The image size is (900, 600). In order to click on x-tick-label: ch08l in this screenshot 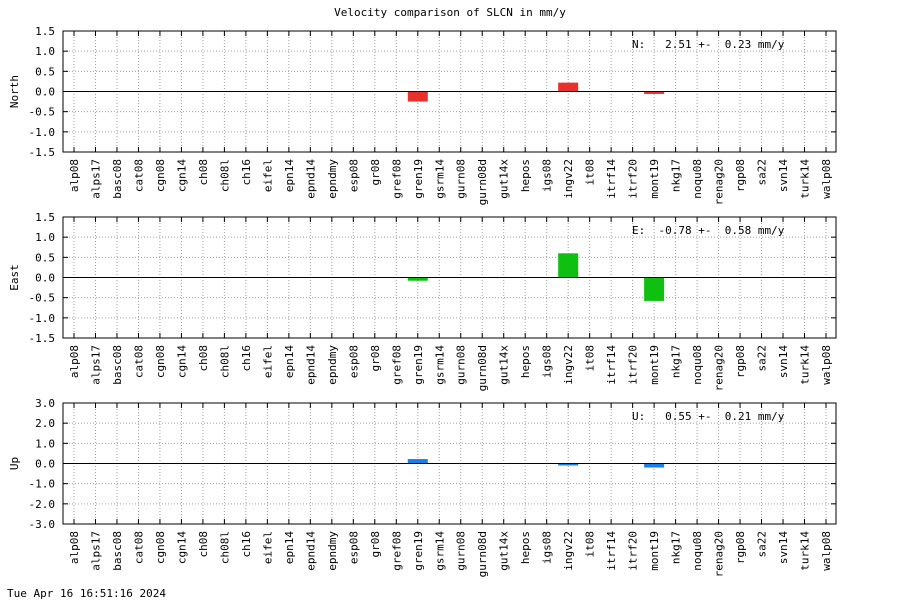, I will do `click(224, 175)`.